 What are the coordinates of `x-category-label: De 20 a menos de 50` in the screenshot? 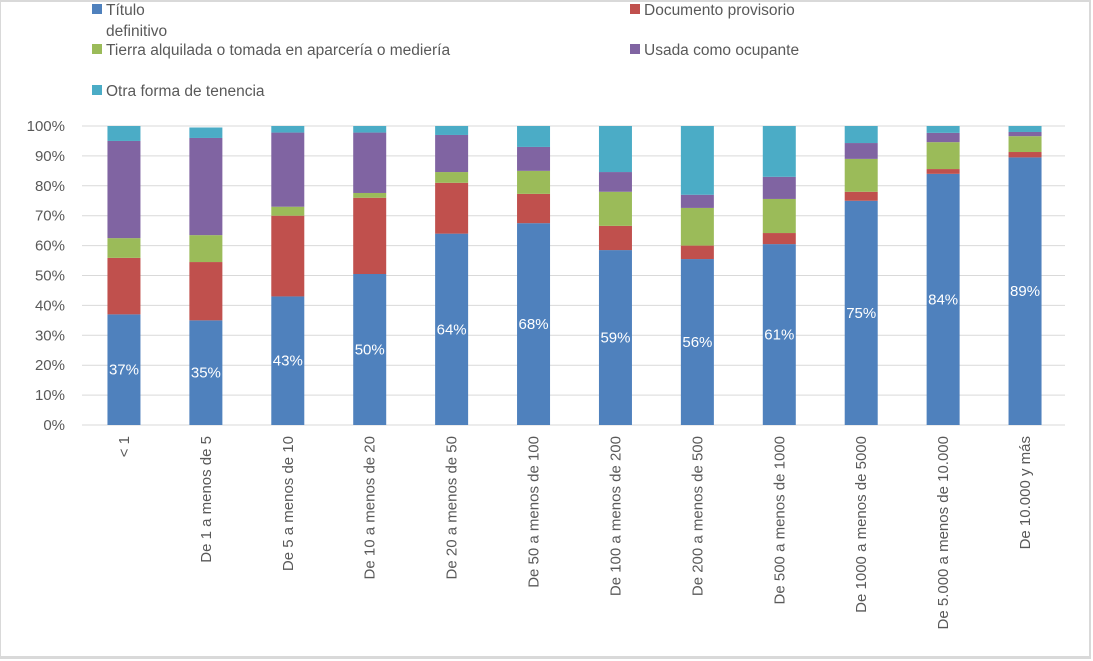 It's located at (452, 507).